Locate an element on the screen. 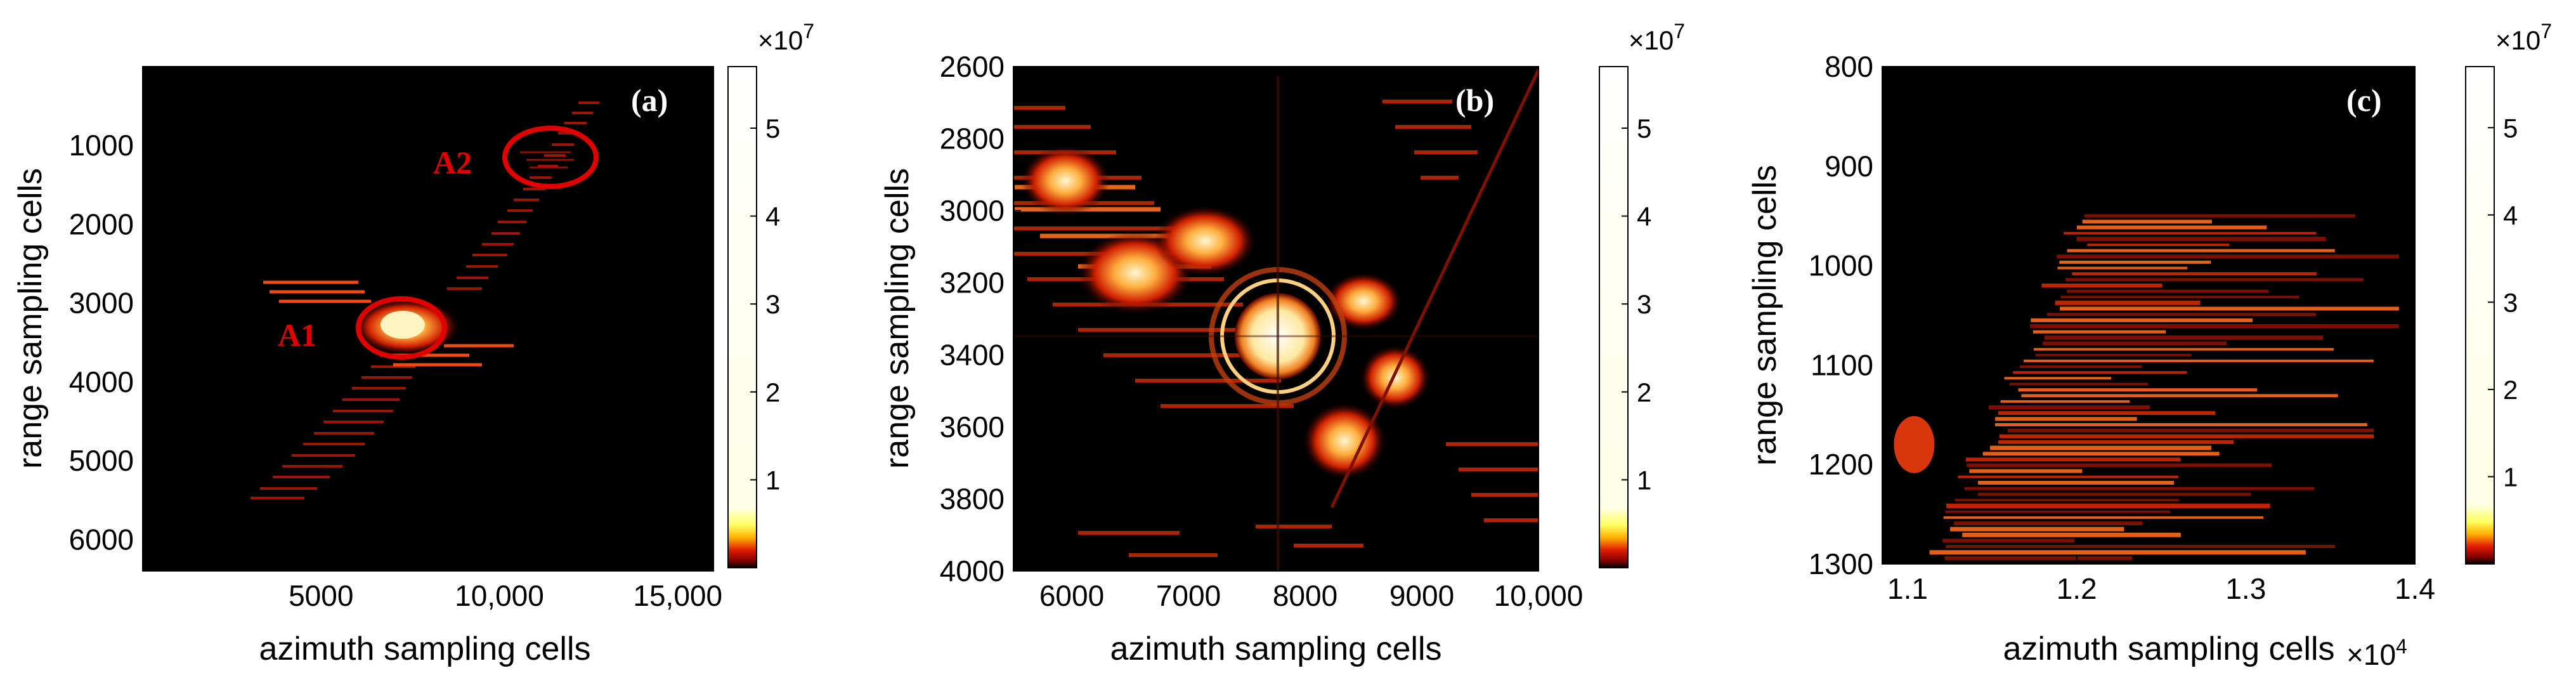 The height and width of the screenshot is (687, 2576). x-tick-label: 15,000 is located at coordinates (678, 596).